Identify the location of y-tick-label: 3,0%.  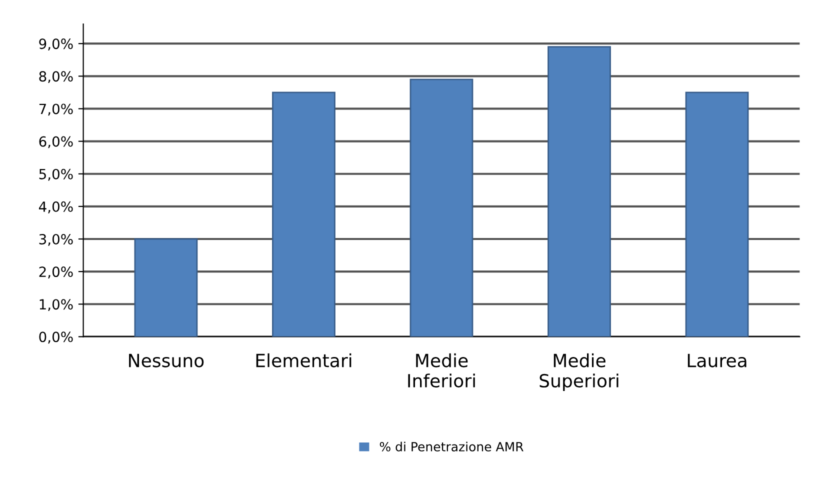
(56, 240).